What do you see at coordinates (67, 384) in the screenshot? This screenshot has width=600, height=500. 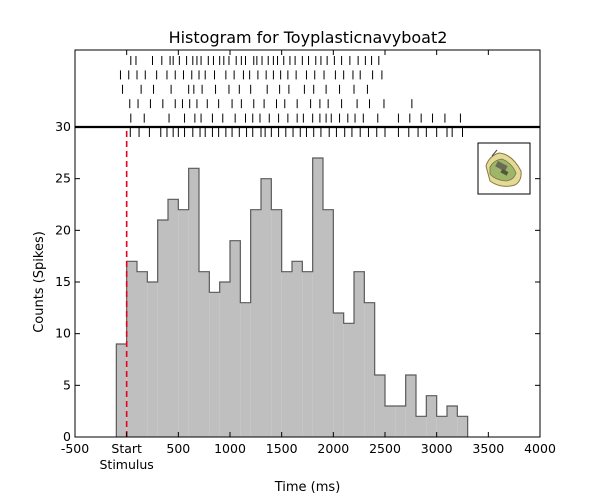 I see `y-tick-label: 5` at bounding box center [67, 384].